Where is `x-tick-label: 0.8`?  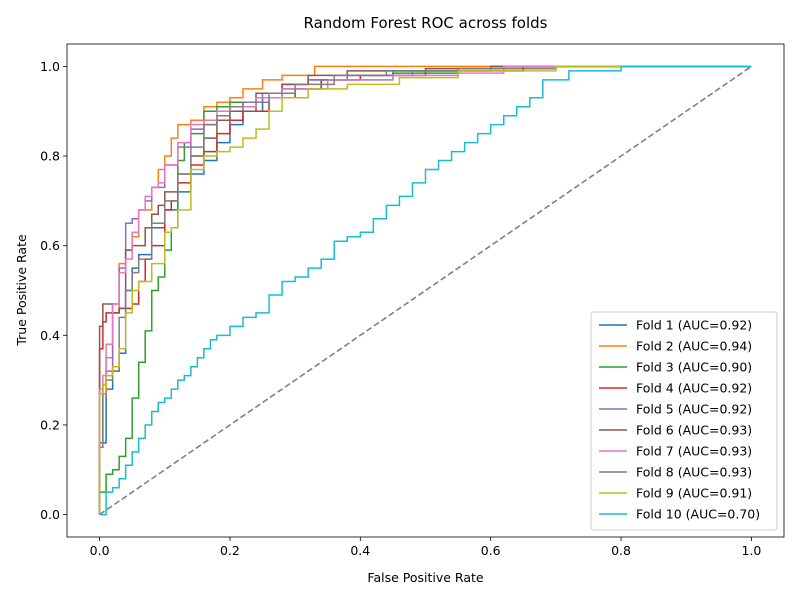 x-tick-label: 0.8 is located at coordinates (621, 550).